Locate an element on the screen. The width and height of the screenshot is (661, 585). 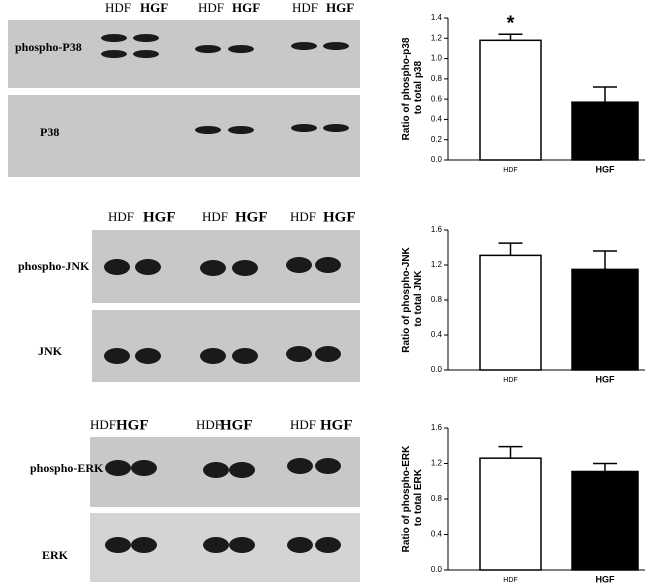
row-label: ERK is located at coordinates (55, 555).